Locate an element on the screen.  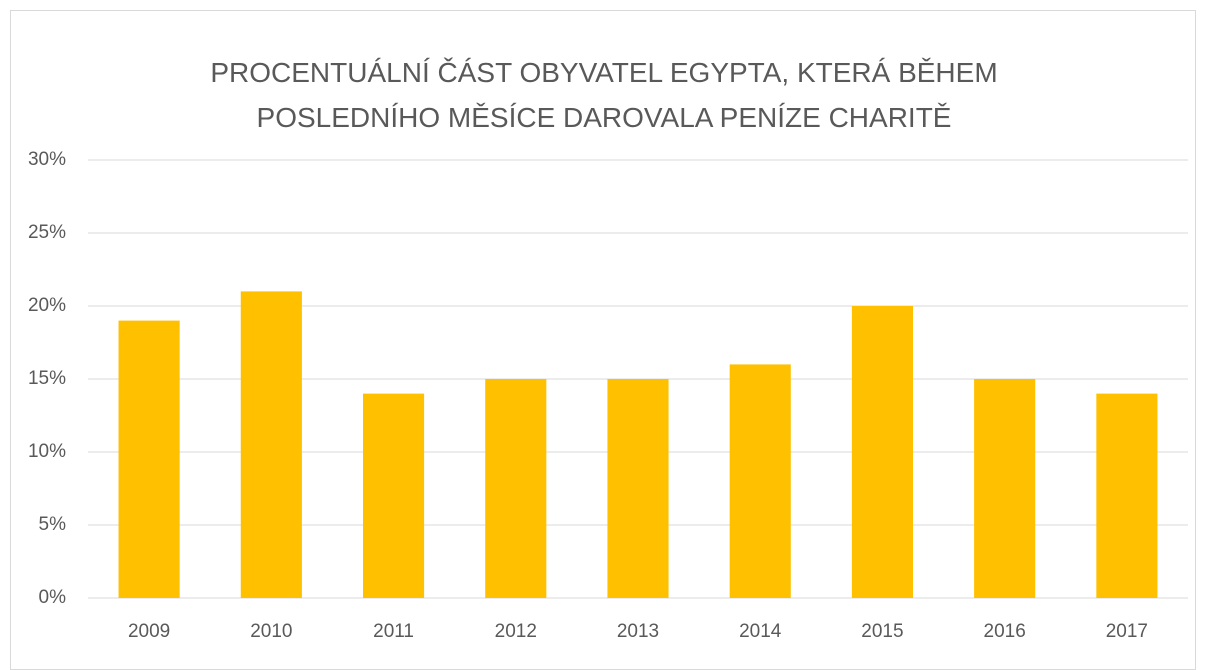
x-tick-label: 2010 is located at coordinates (271, 631).